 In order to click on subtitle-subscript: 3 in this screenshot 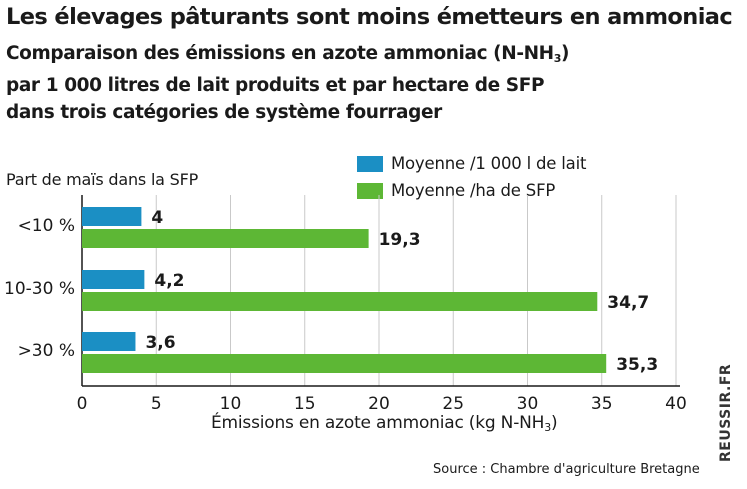, I will do `click(557, 58)`.